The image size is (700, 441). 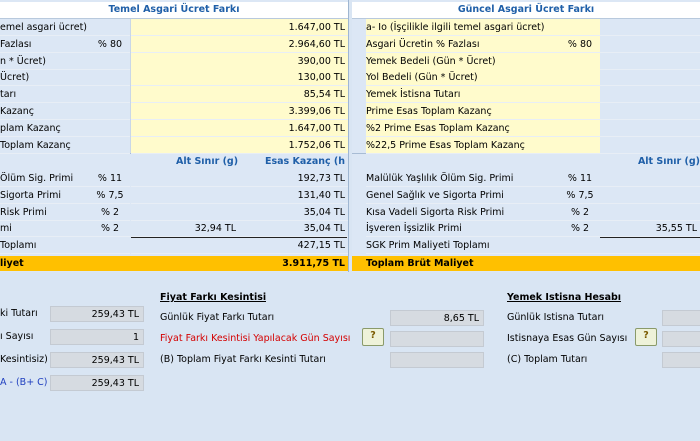 What do you see at coordinates (45, 61) in the screenshot?
I see `left-row-label: n * Ücret)` at bounding box center [45, 61].